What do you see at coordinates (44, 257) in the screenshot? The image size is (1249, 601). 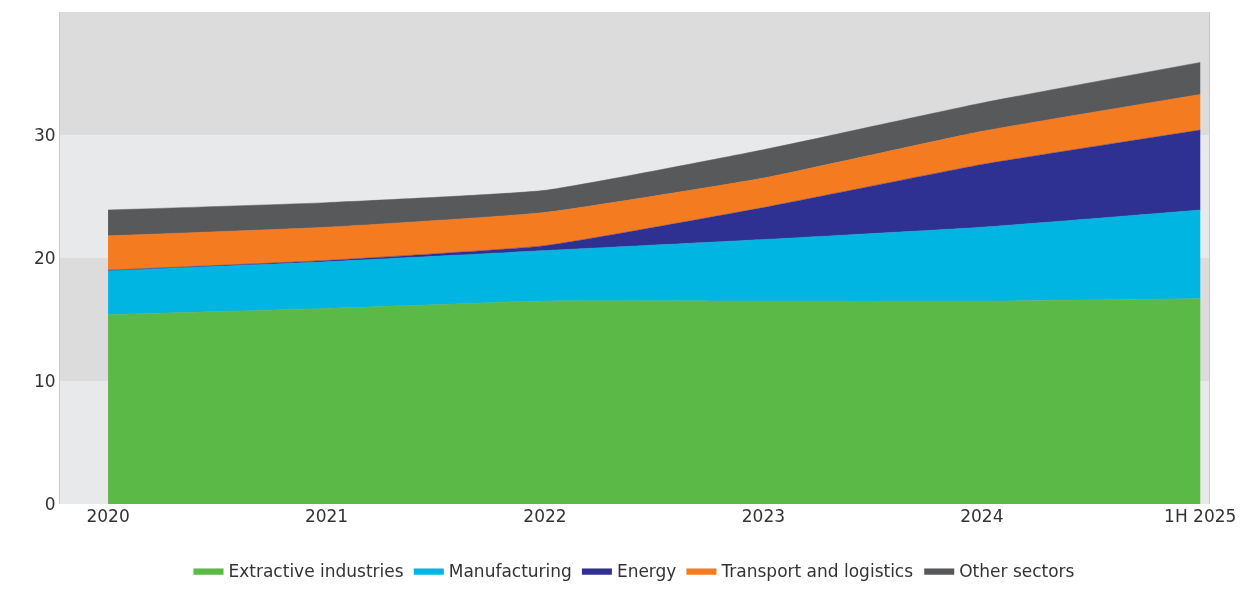 I see `y-tick-label: 20` at bounding box center [44, 257].